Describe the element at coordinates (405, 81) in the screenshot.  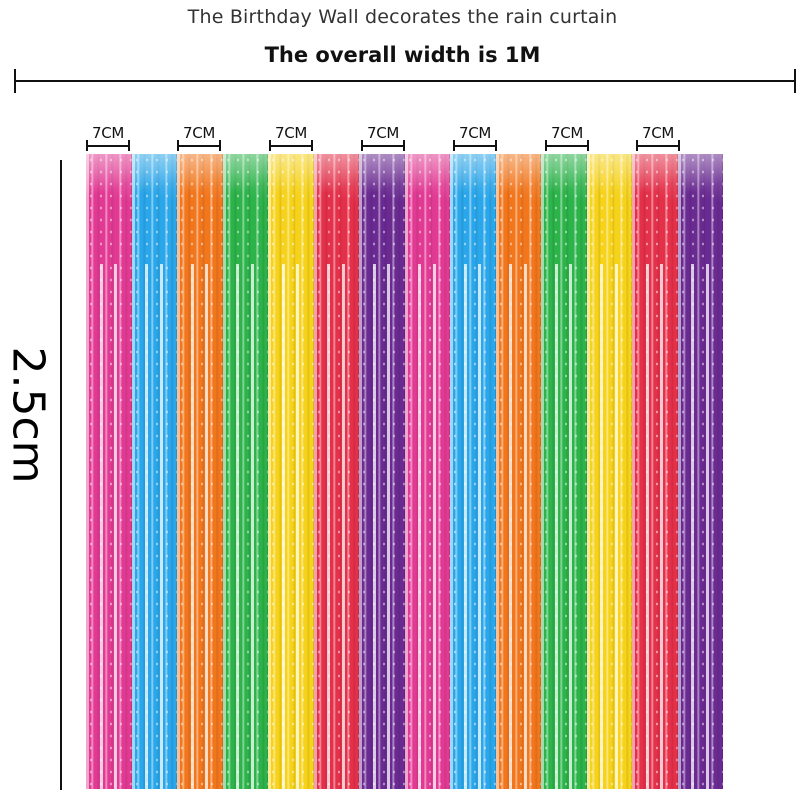
I see `overall-width-ruler` at that location.